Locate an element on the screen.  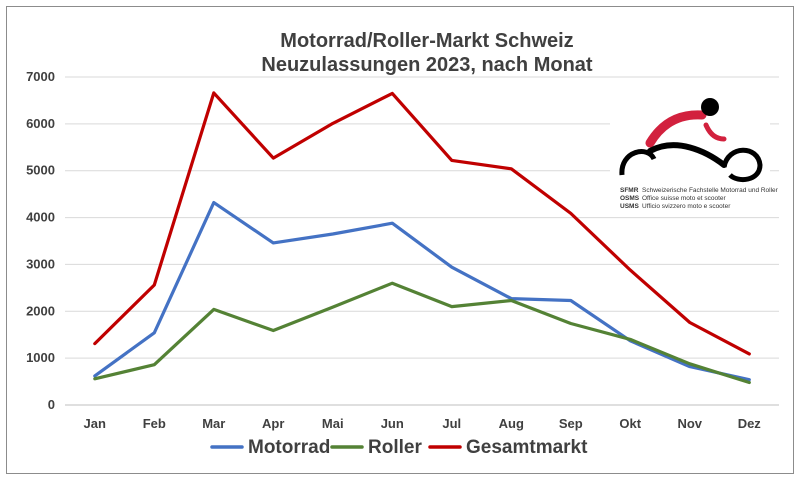
y-tick-label: 6000 is located at coordinates (40, 123).